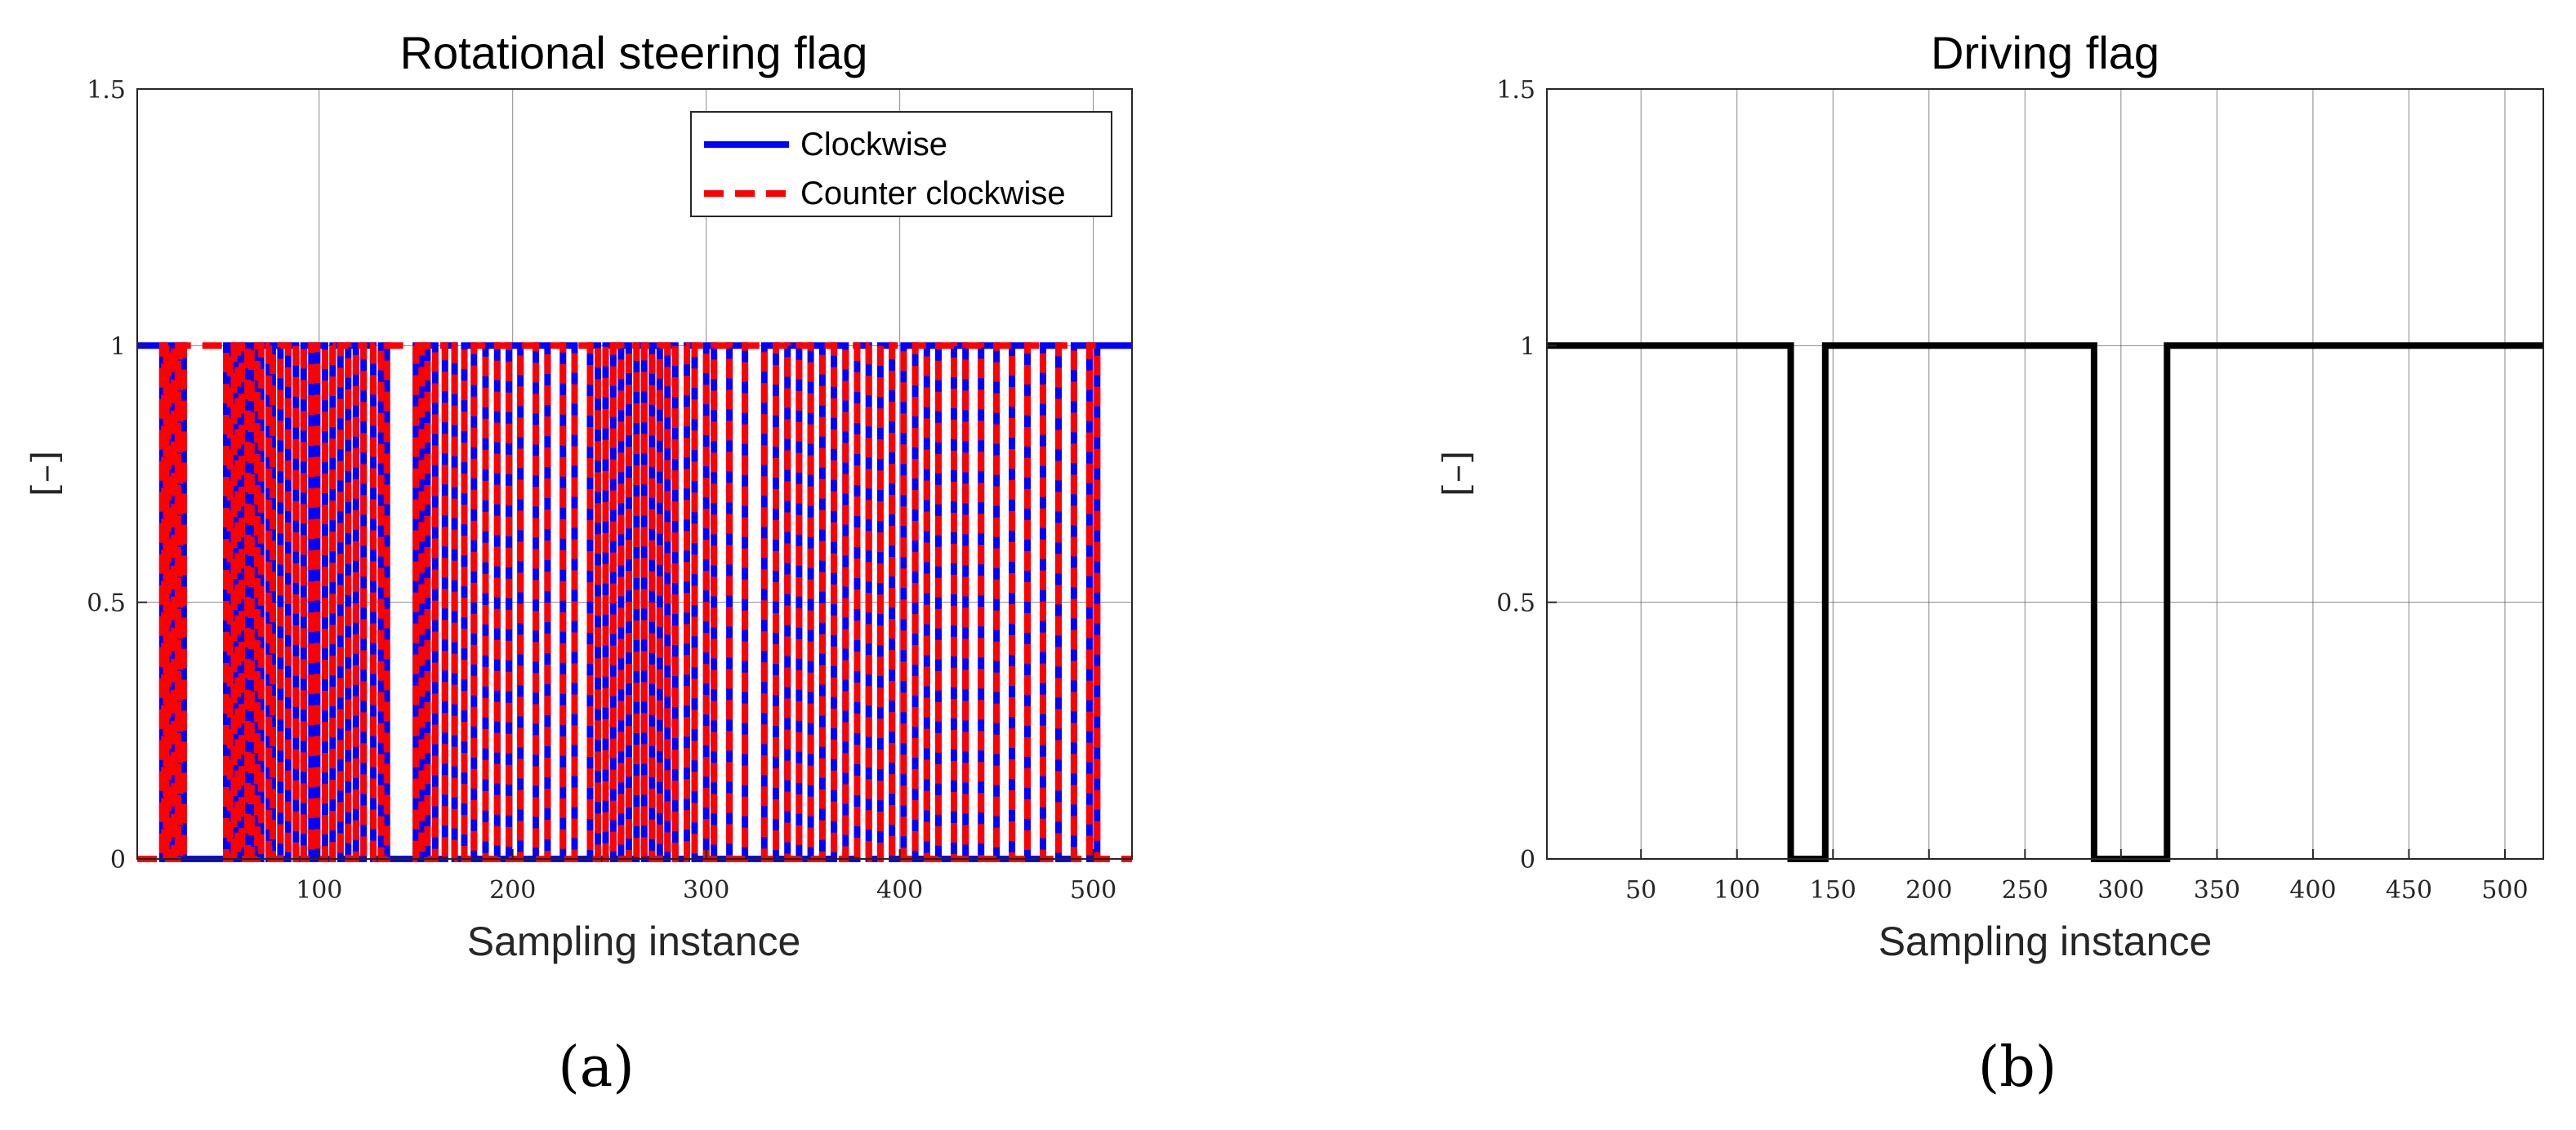 This screenshot has height=1130, width=2576. Describe the element at coordinates (1640, 890) in the screenshot. I see `panel-b-x-tick-label: 50` at that location.